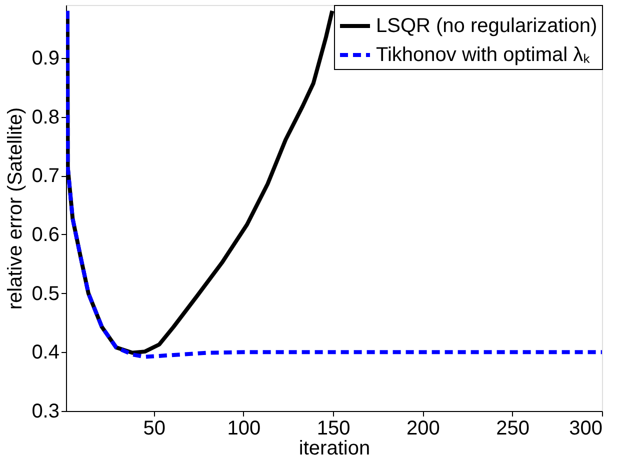 Image resolution: width=628 pixels, height=463 pixels. I want to click on x-tick-label: 50, so click(154, 429).